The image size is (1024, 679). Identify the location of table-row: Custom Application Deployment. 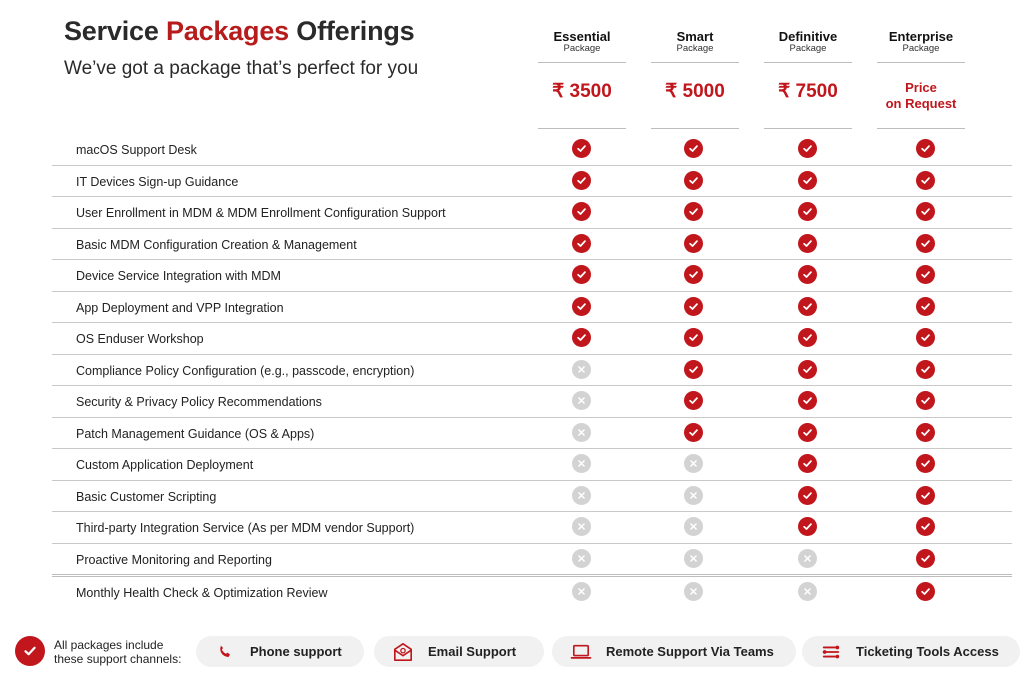
(532, 465).